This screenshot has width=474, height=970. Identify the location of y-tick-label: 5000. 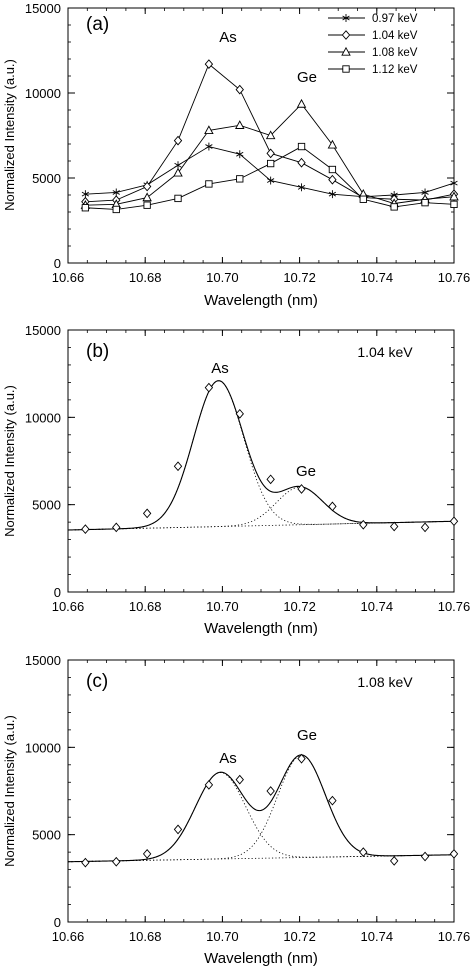
(46, 178).